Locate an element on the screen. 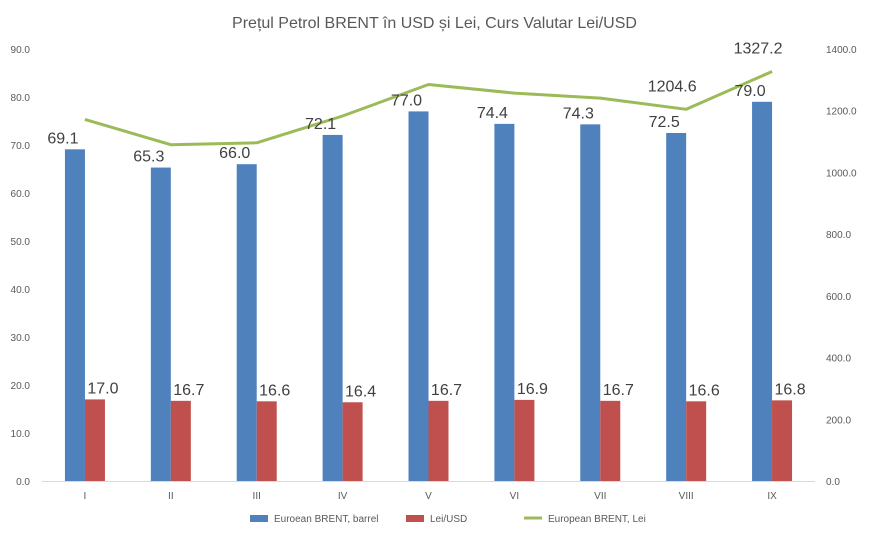  data-label-brent-usd: 74.4 is located at coordinates (492, 113).